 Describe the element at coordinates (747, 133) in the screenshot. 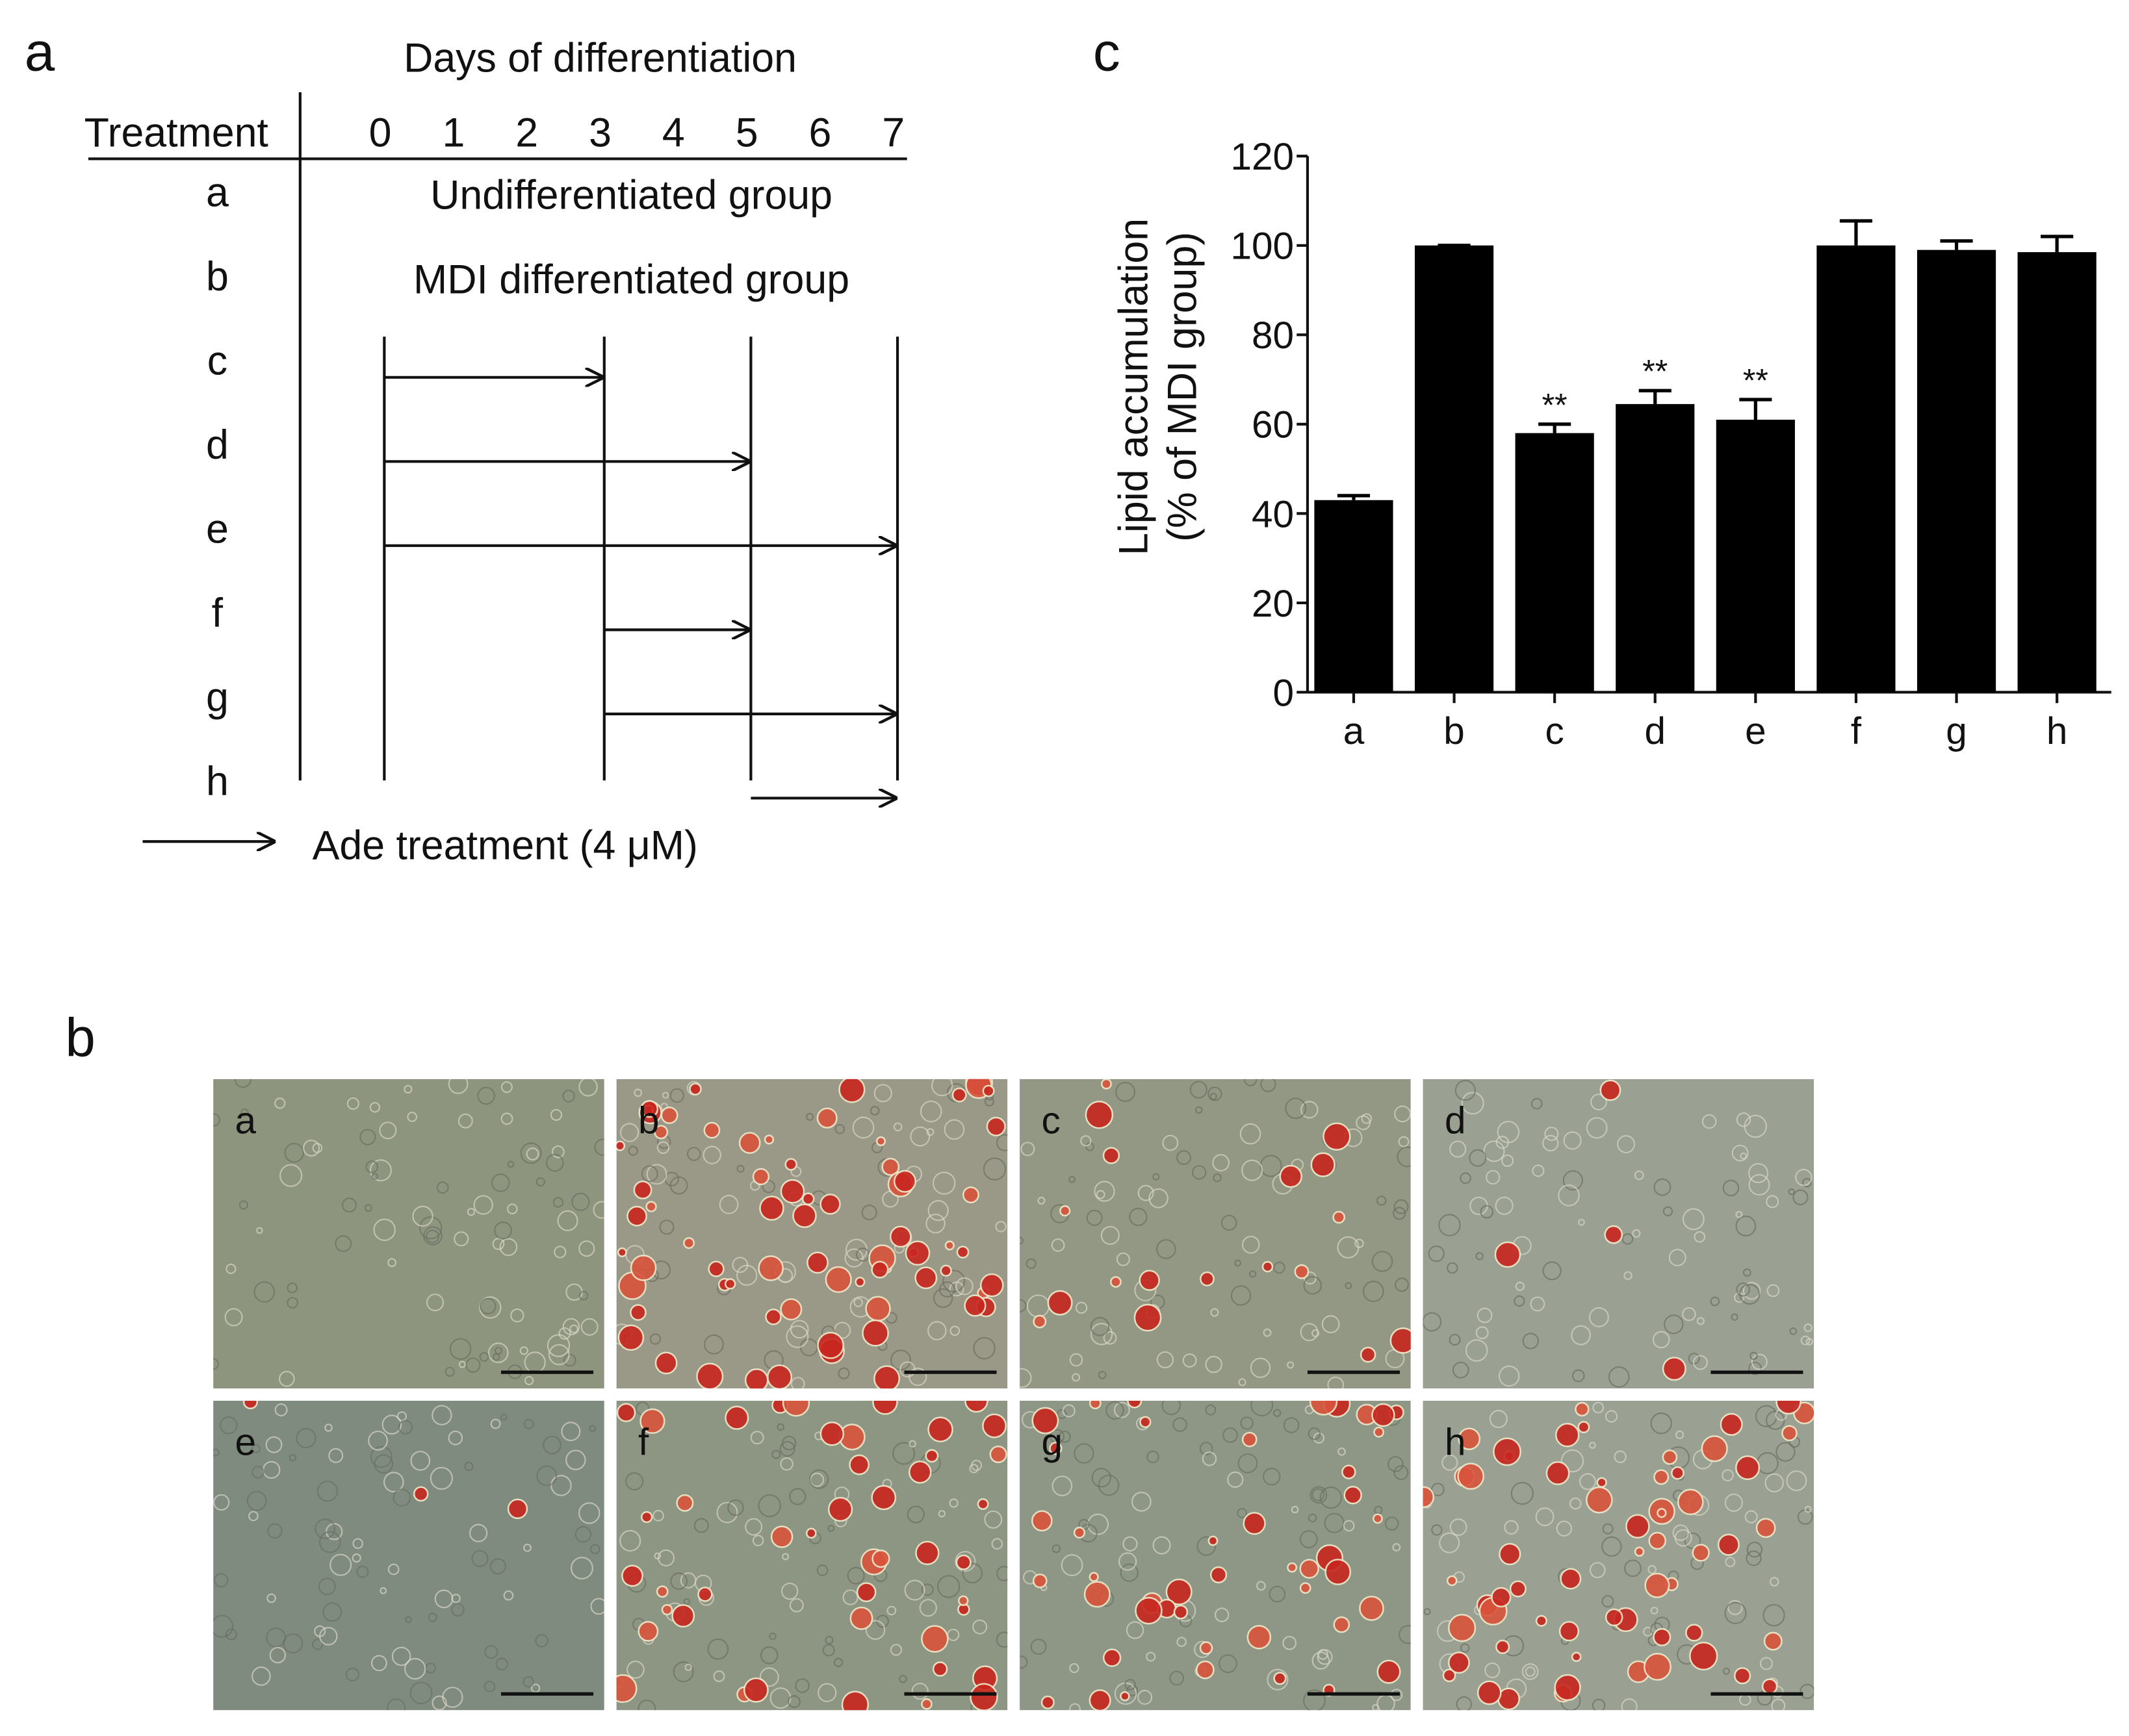

I see `day-label: 5` at that location.